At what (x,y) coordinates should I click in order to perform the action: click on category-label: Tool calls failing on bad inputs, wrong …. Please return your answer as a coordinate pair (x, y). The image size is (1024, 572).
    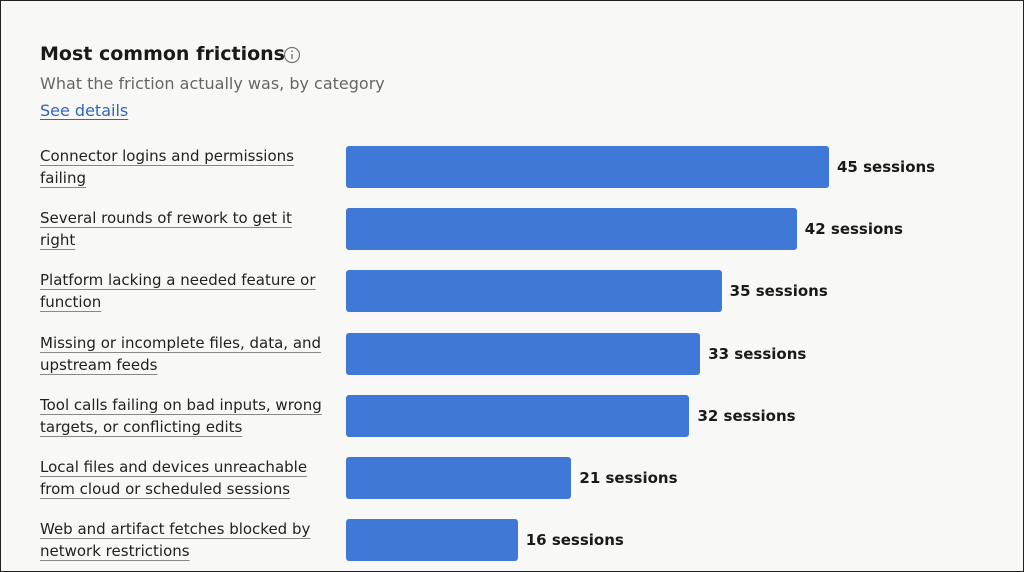
    Looking at the image, I should click on (181, 415).